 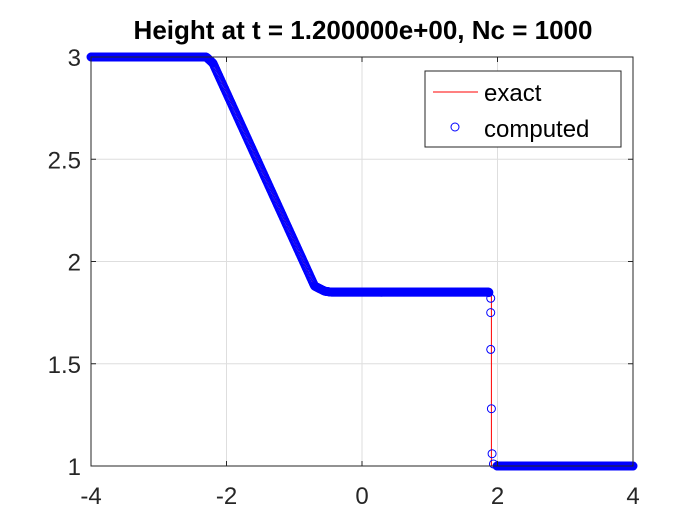 I want to click on legend: exact computed, so click(x=523, y=109).